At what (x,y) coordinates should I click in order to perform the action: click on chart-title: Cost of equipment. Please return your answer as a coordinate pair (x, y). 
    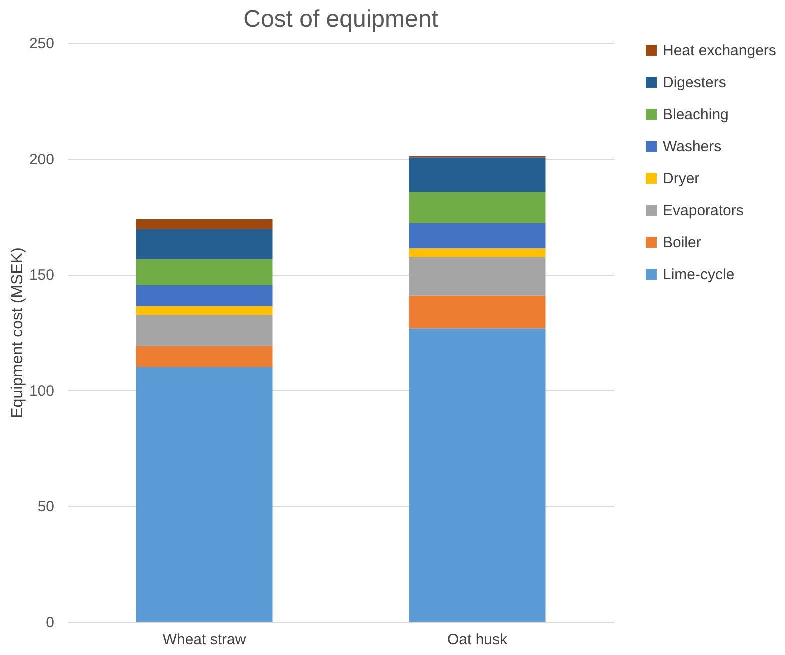
    Looking at the image, I should click on (341, 19).